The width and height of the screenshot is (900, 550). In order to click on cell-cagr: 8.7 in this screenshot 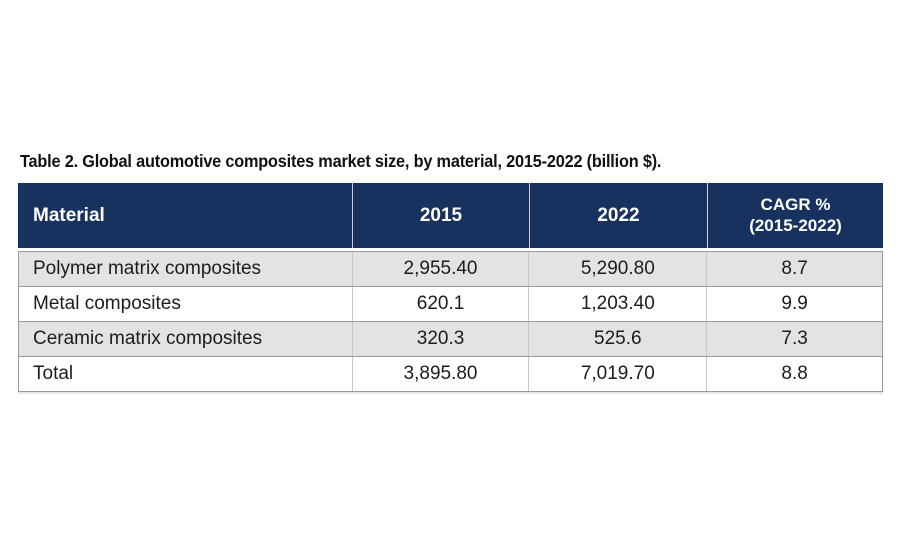, I will do `click(794, 269)`.